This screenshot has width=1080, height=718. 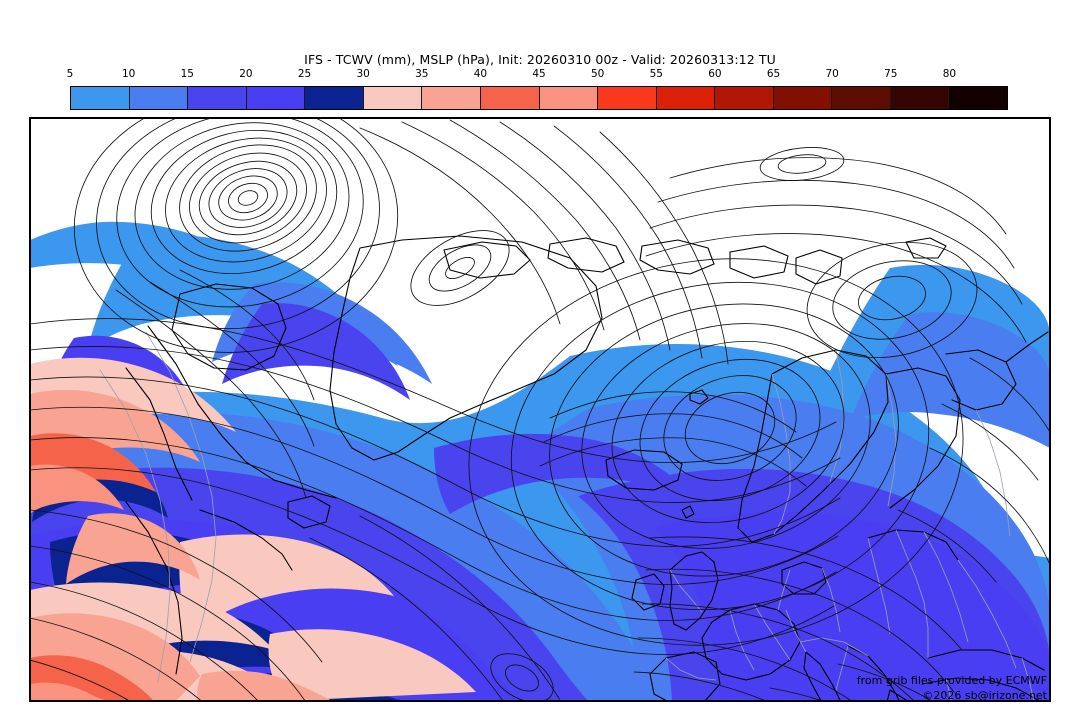 What do you see at coordinates (832, 74) in the screenshot?
I see `colorbar-tick-label: 70` at bounding box center [832, 74].